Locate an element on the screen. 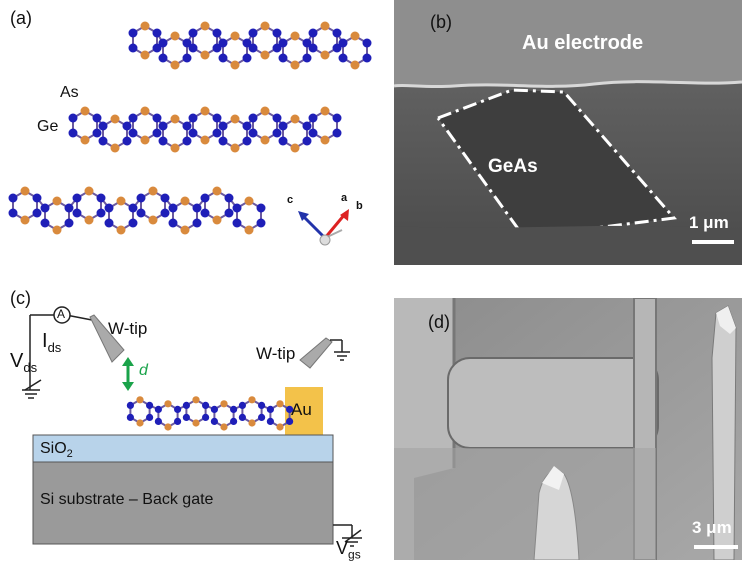 The width and height of the screenshot is (742, 562). panel-a-label: (a) is located at coordinates (21, 18).